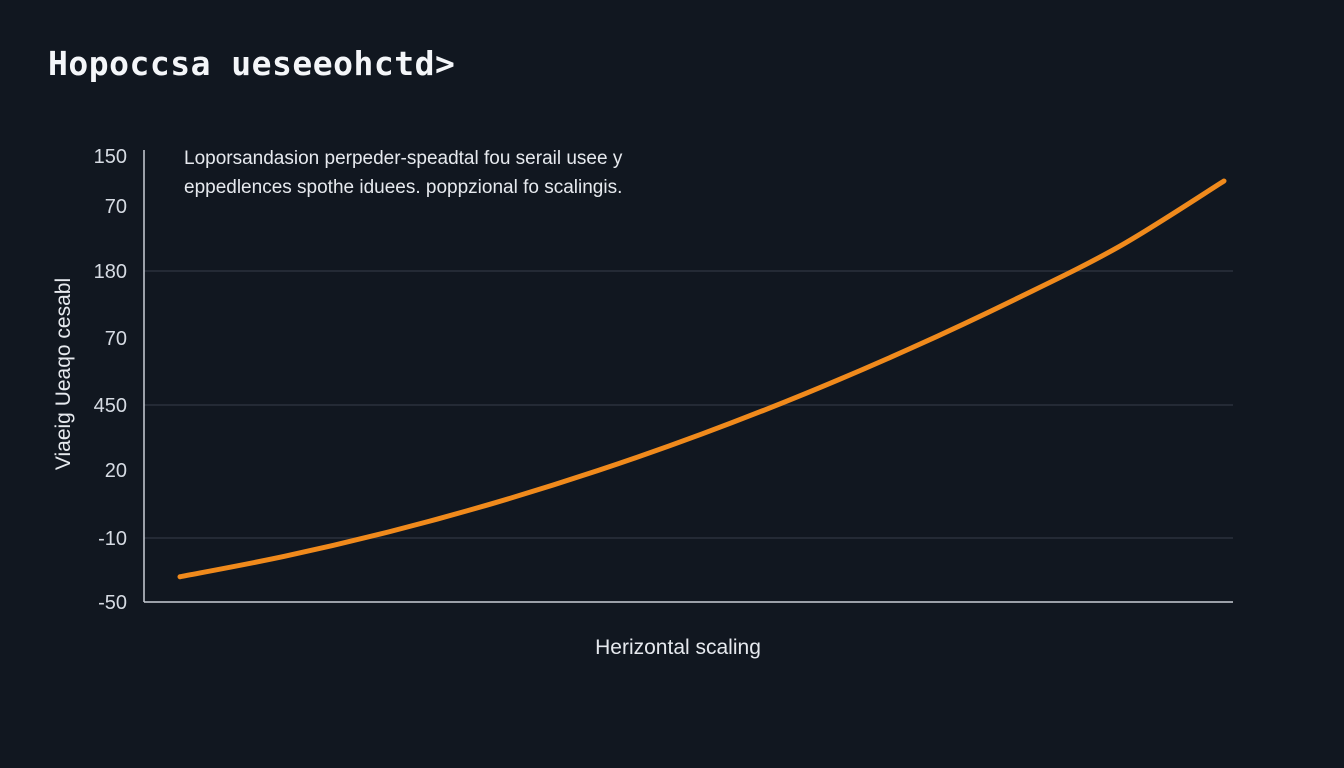  What do you see at coordinates (110, 157) in the screenshot?
I see `y-tick-label: 150` at bounding box center [110, 157].